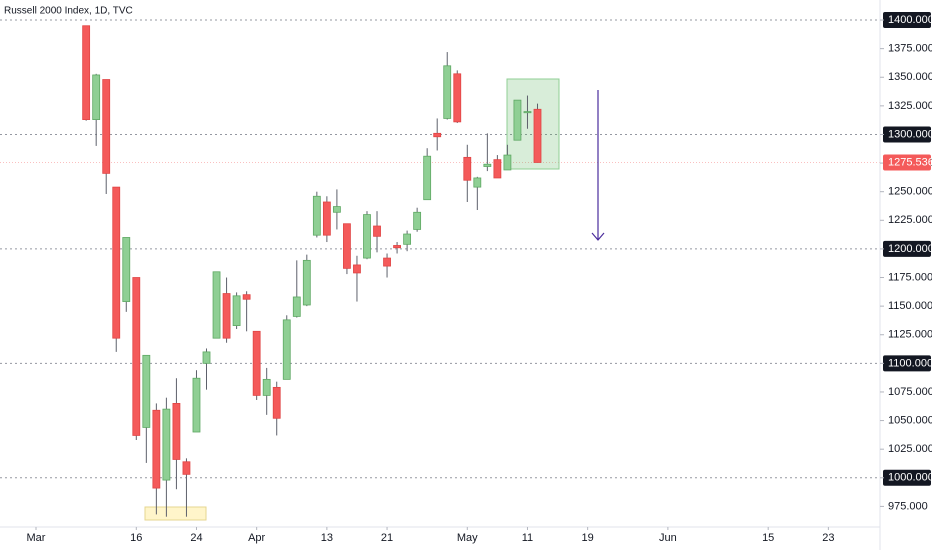 This screenshot has width=932, height=550. I want to click on y-tick-label: 1400.000, so click(910, 20).